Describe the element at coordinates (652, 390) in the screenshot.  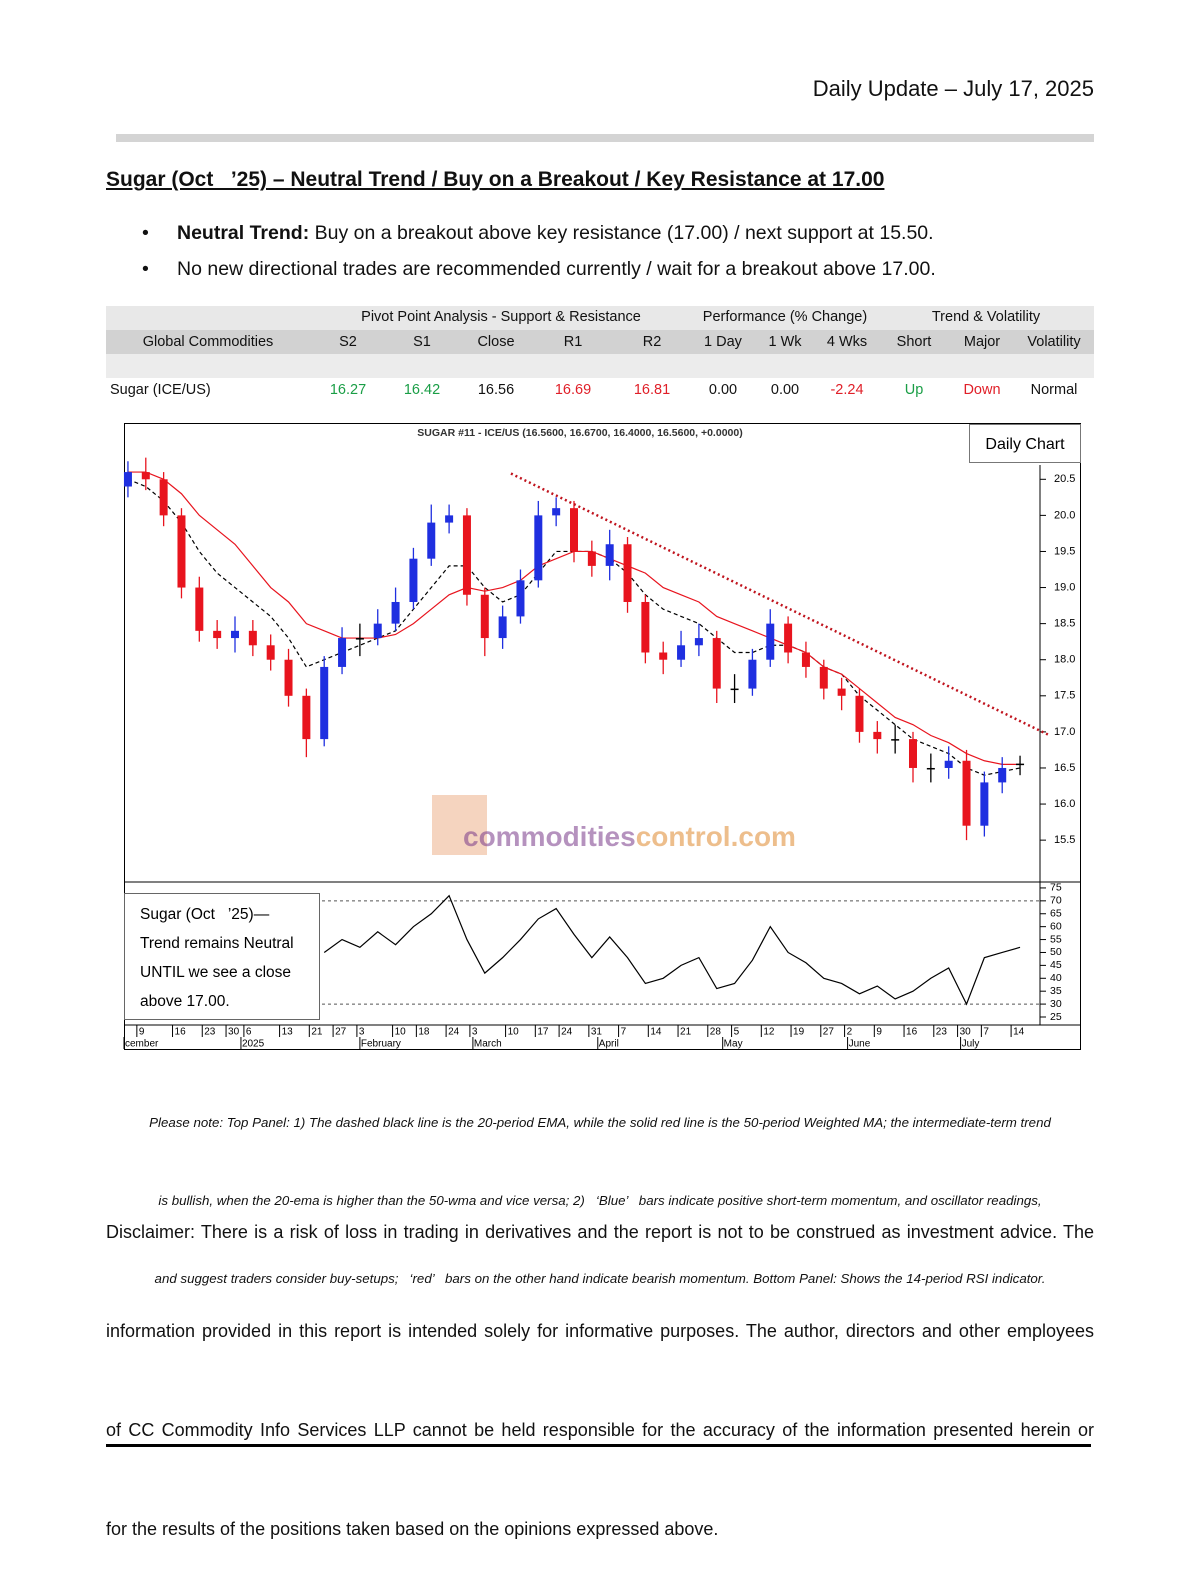
I see `table-cell: 16.81` at that location.